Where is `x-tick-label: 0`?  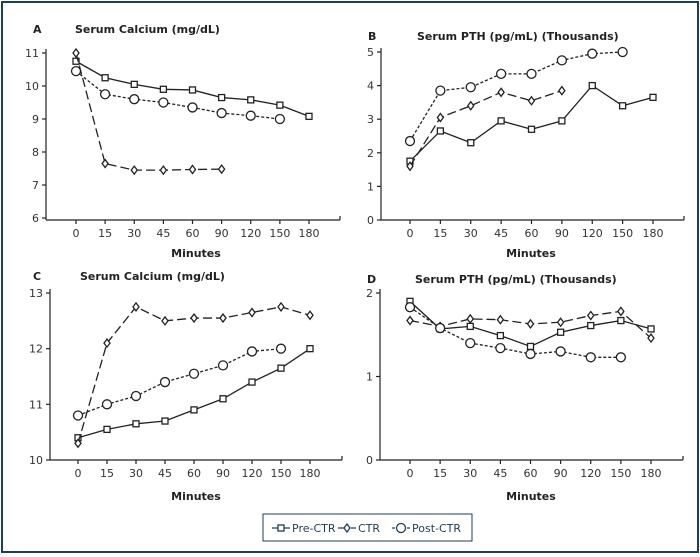 x-tick-label: 0 is located at coordinates (410, 473).